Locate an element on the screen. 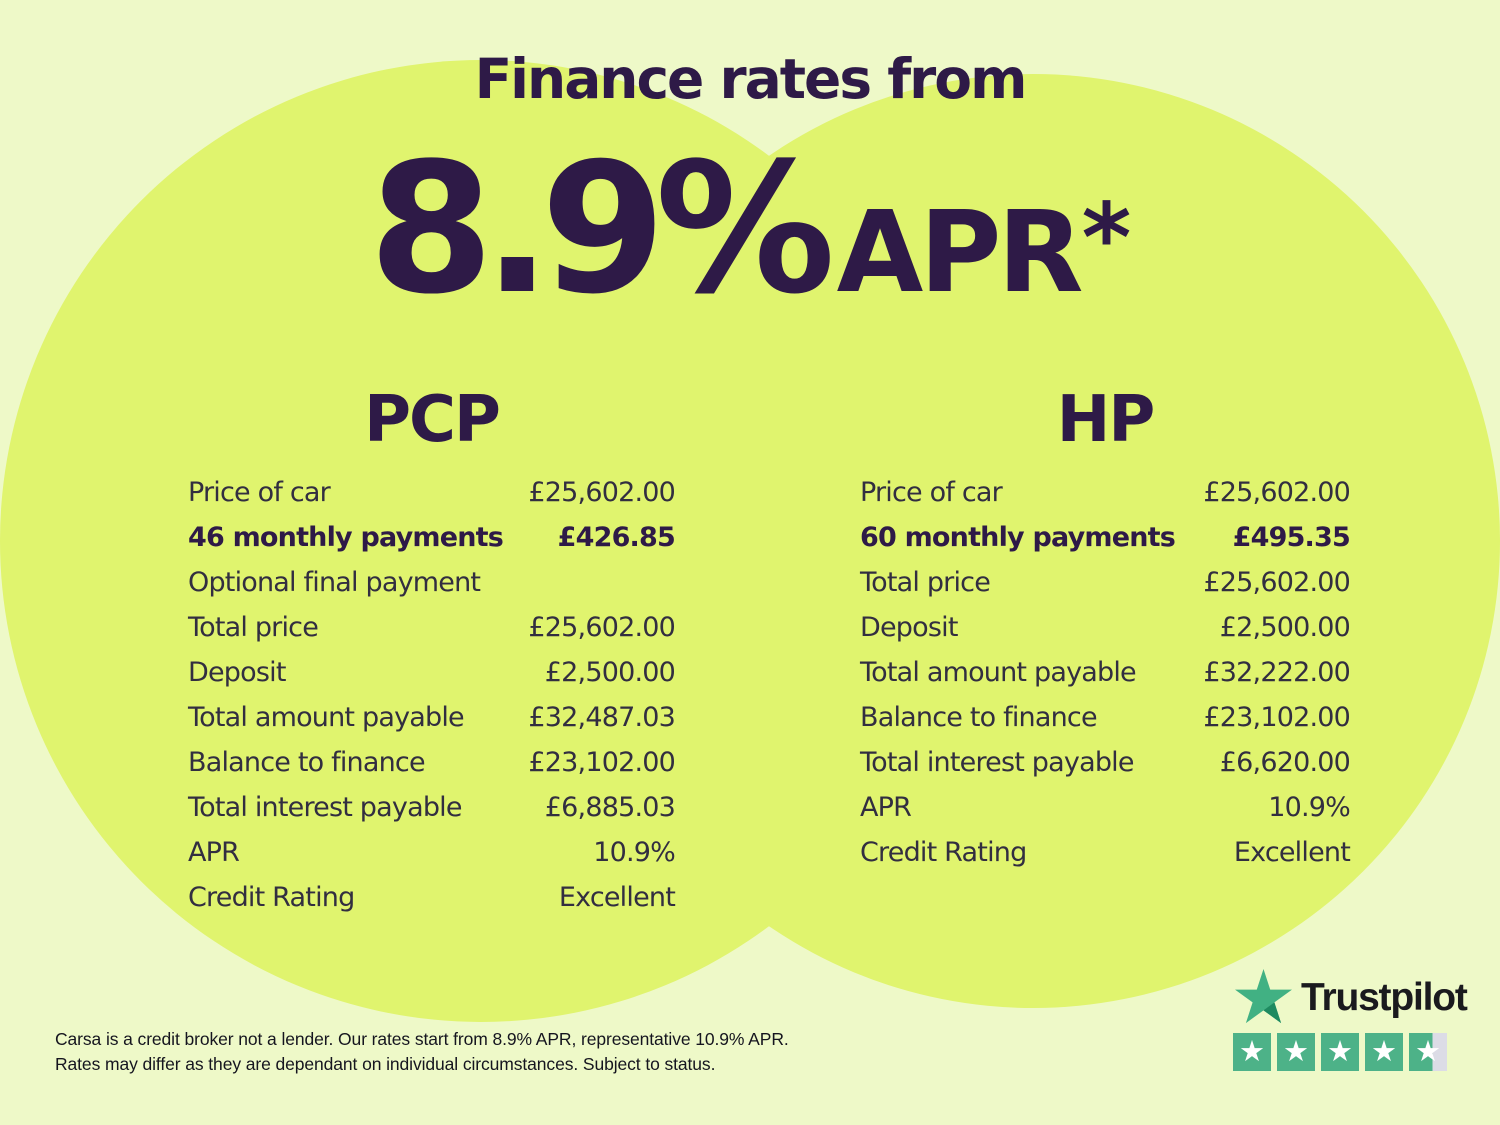  row-value: £32,487.03 is located at coordinates (601, 717).